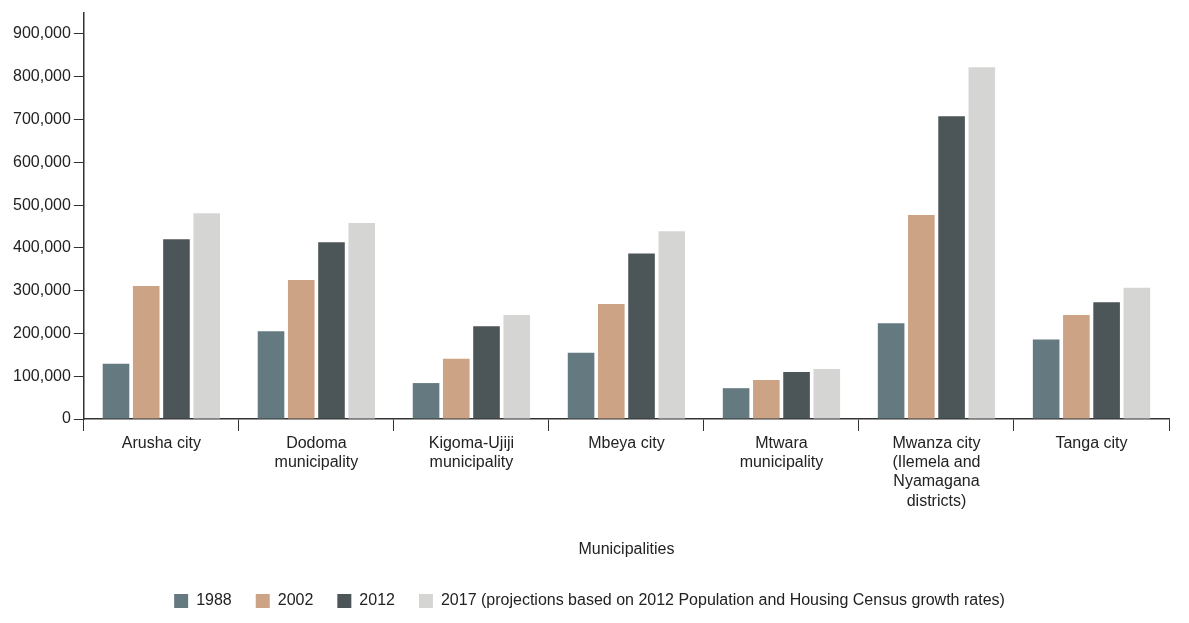 This screenshot has width=1189, height=623. I want to click on legend-label: 2017 (projections based on 2012 Population and Housing Census growth rates), so click(722, 600).